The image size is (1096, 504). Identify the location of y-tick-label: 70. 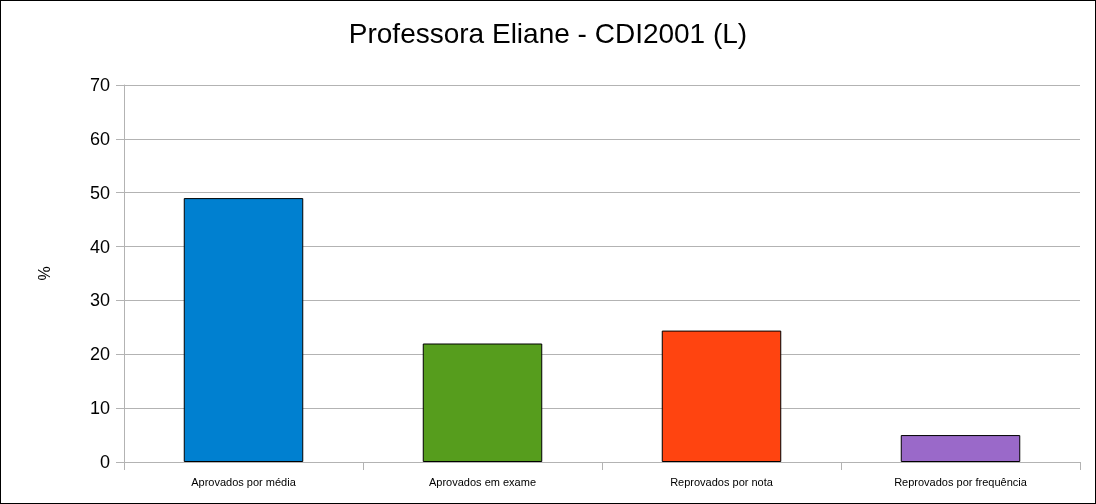
(99, 85).